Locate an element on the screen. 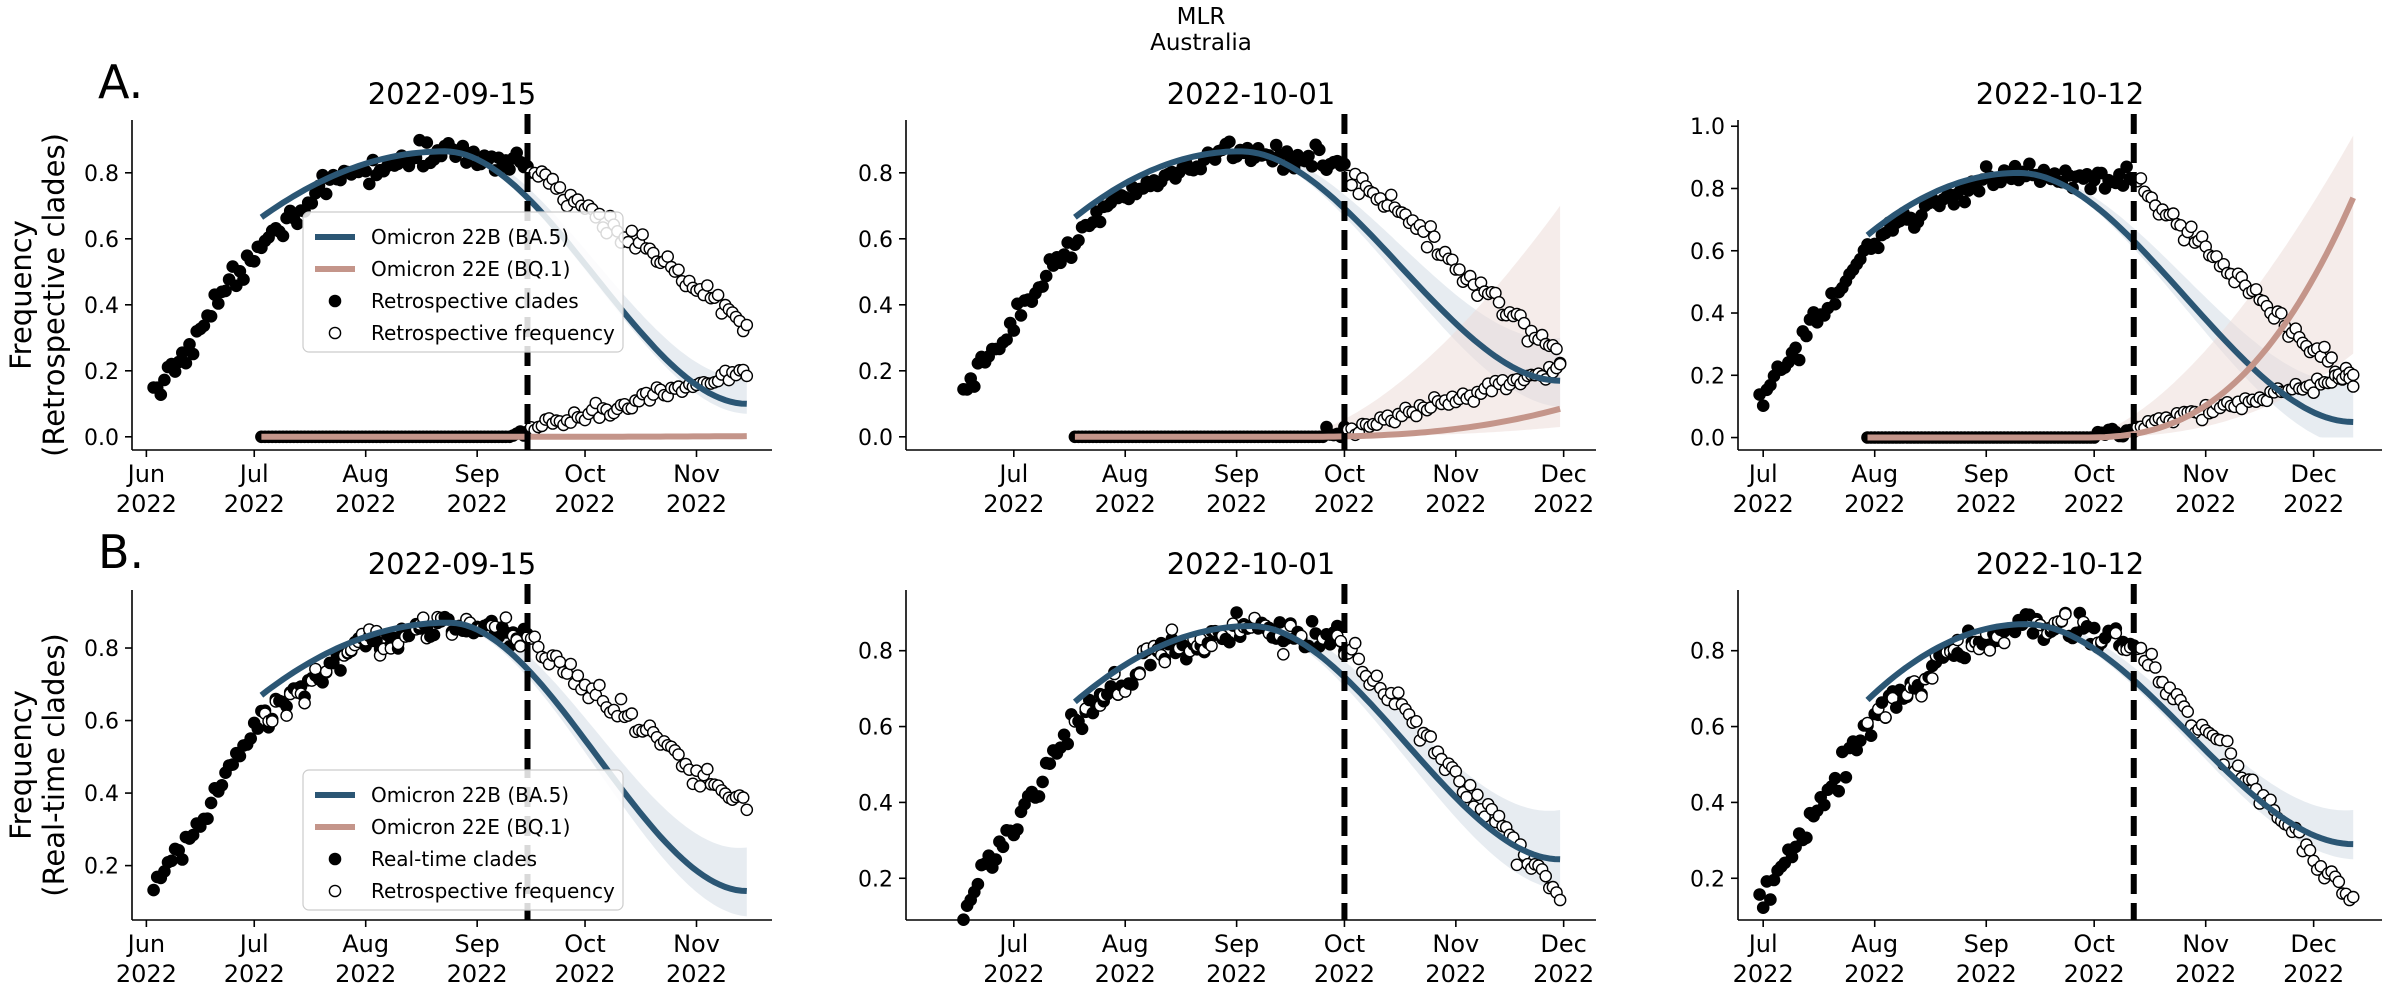 The image size is (2400, 1000). x-tick-label-month: Dec is located at coordinates (1563, 944).